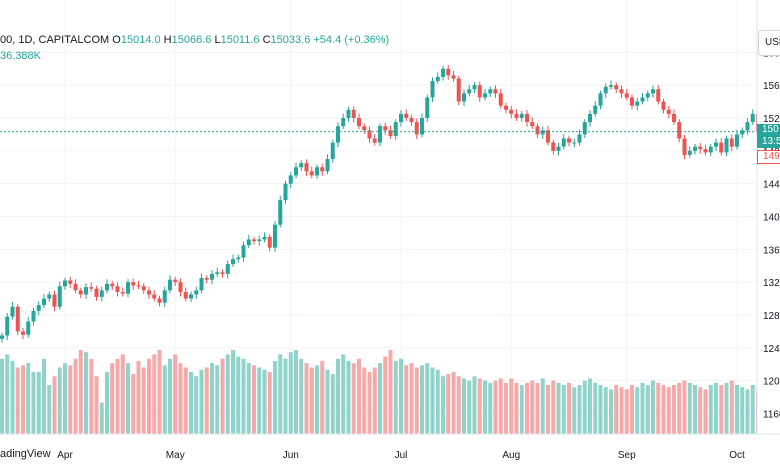  Describe the element at coordinates (771, 316) in the screenshot. I see `price-tick-label: 1280` at that location.